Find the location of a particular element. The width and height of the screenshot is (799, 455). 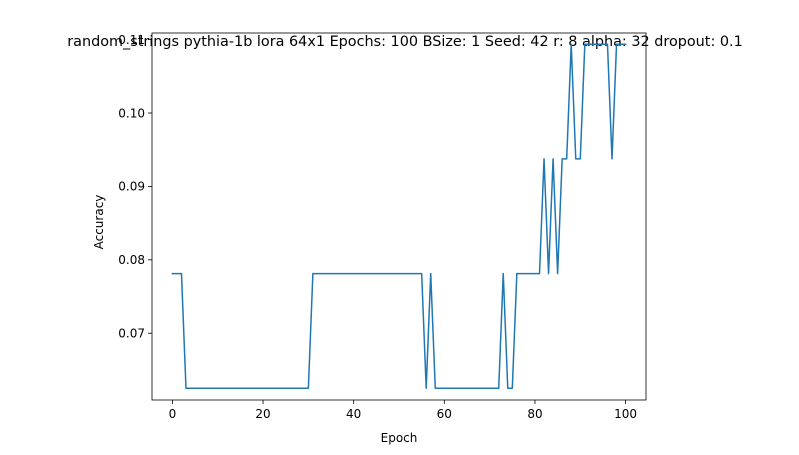

x-tick-label: 100 is located at coordinates (625, 414).